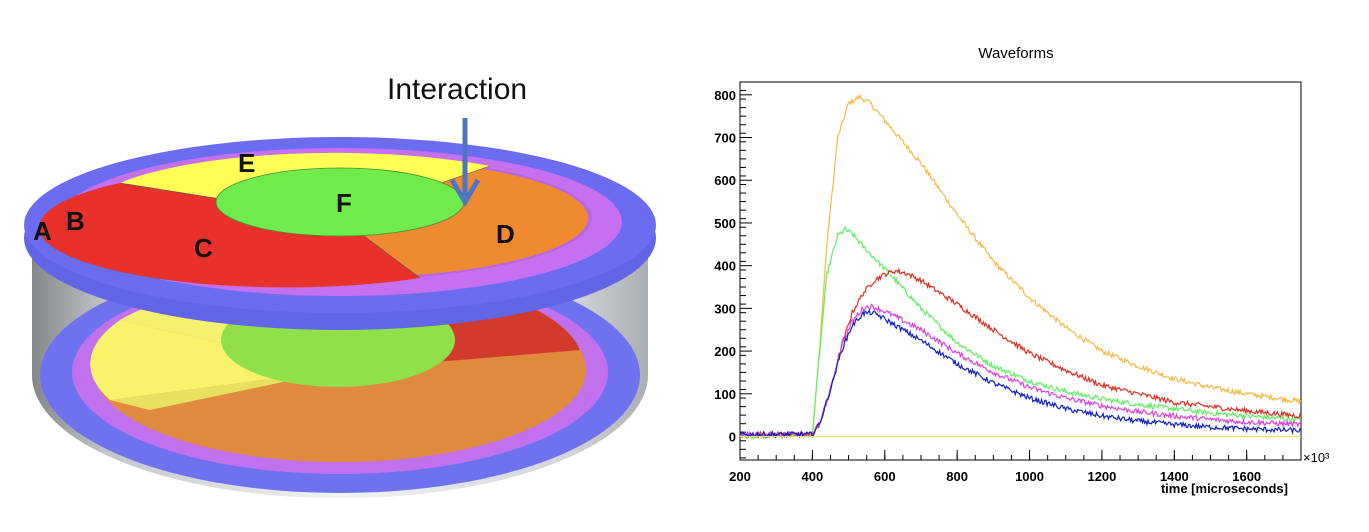  What do you see at coordinates (465, 162) in the screenshot?
I see `interaction-arrow` at bounding box center [465, 162].